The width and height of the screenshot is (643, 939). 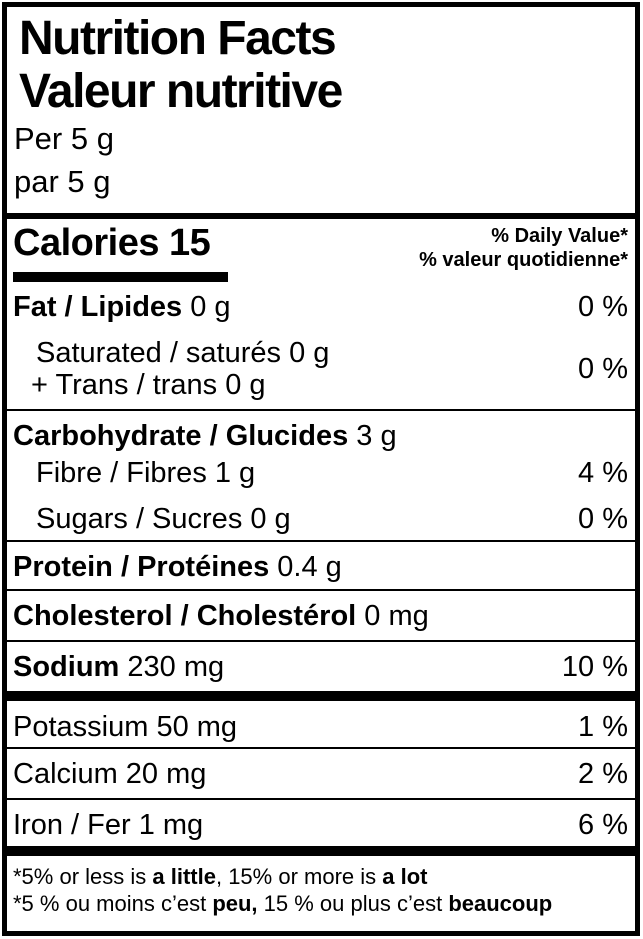 What do you see at coordinates (603, 519) in the screenshot?
I see `sugars-daily-value: 0 %` at bounding box center [603, 519].